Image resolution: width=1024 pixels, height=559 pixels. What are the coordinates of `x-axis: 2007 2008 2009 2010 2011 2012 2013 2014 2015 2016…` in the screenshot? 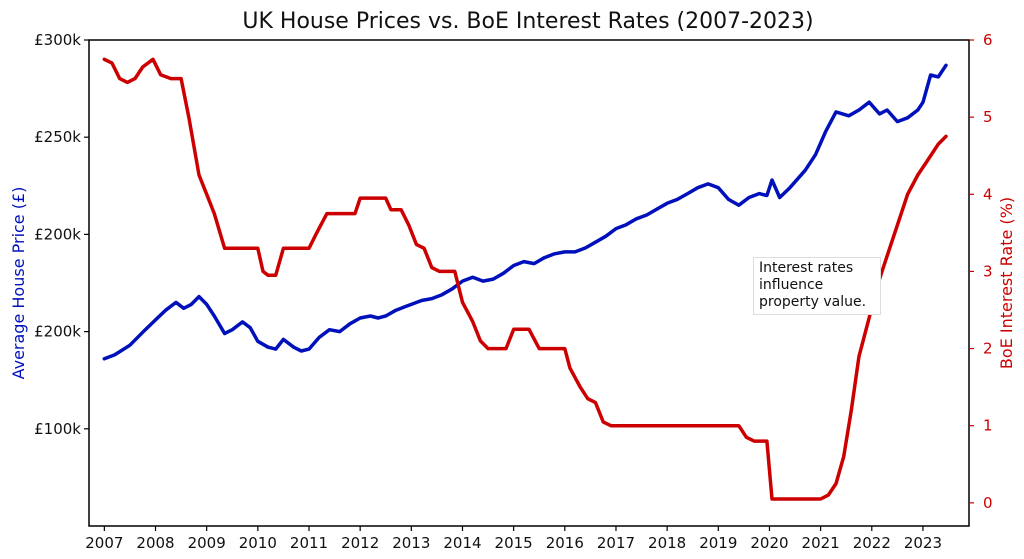 It's located at (513, 539).